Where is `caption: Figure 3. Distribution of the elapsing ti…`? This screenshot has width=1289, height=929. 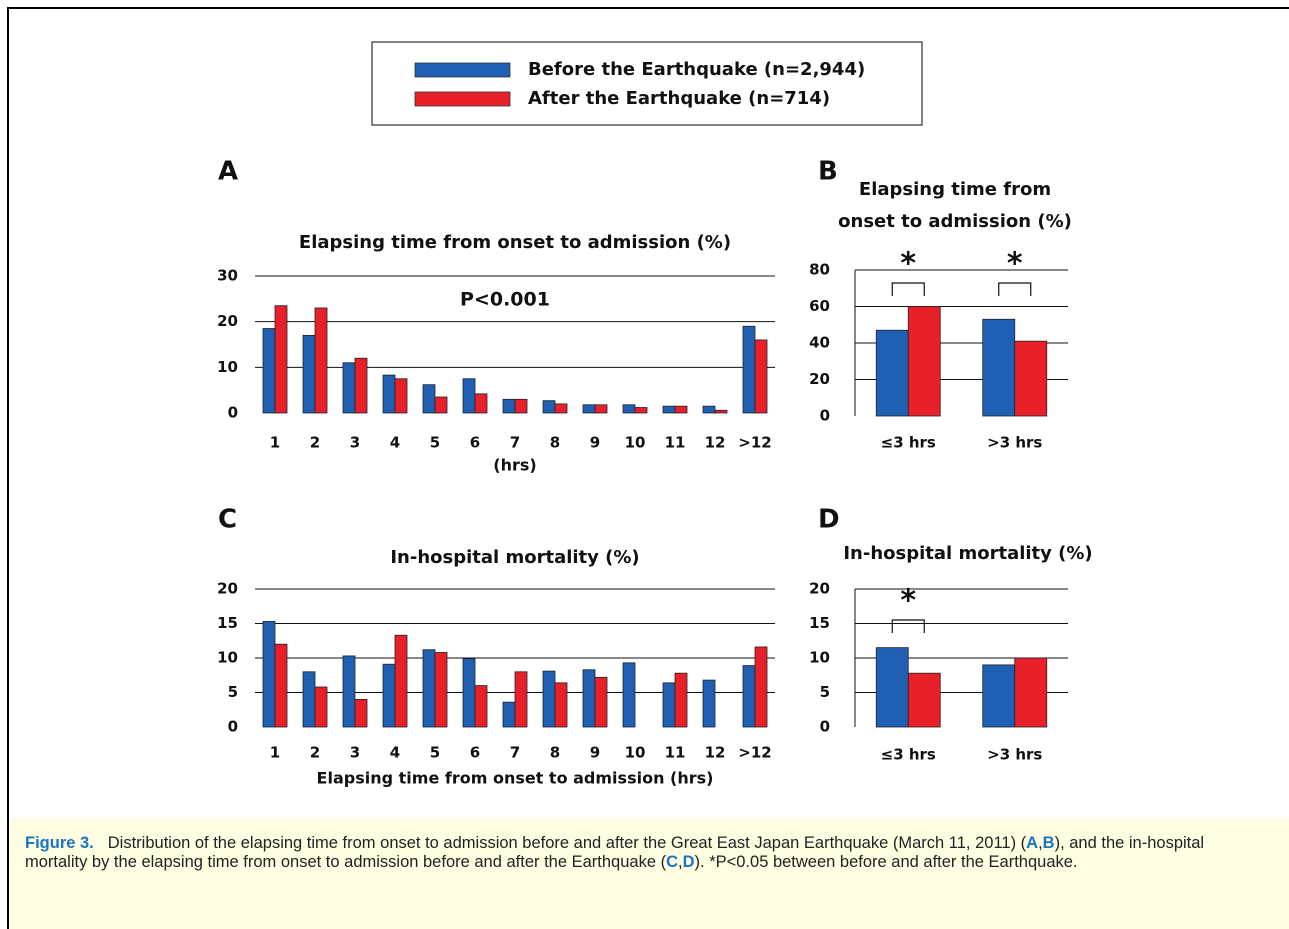
caption: Figure 3. Distribution of the elapsing ti… is located at coordinates (649, 873).